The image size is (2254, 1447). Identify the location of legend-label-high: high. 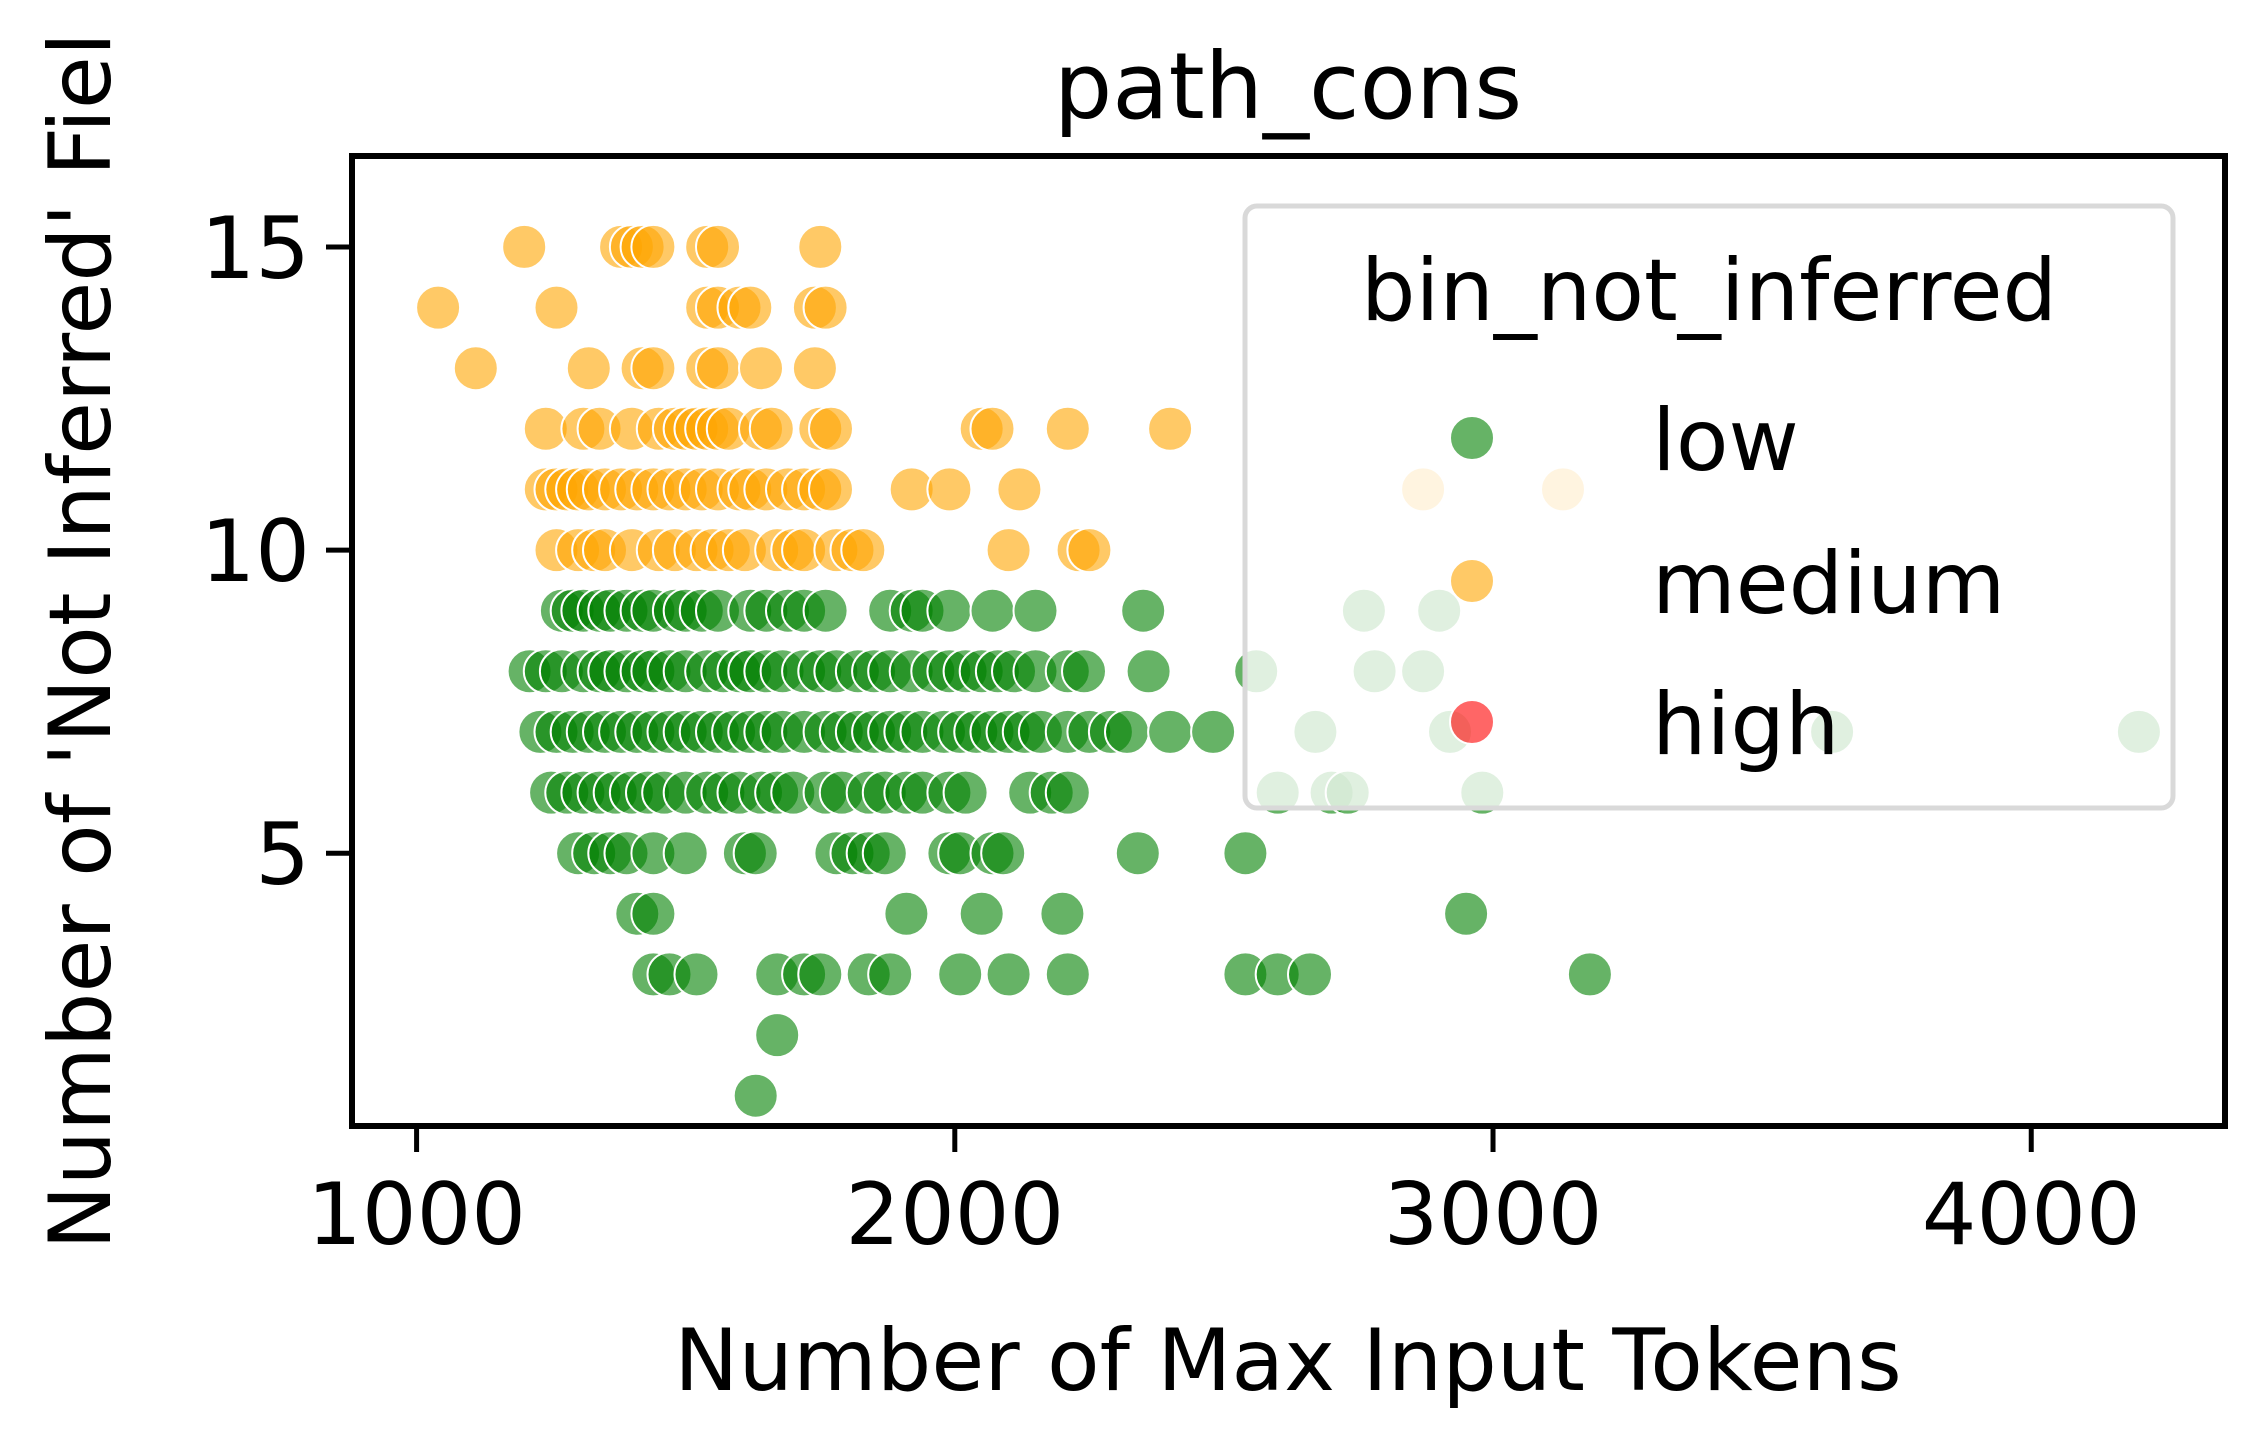
(1746, 725).